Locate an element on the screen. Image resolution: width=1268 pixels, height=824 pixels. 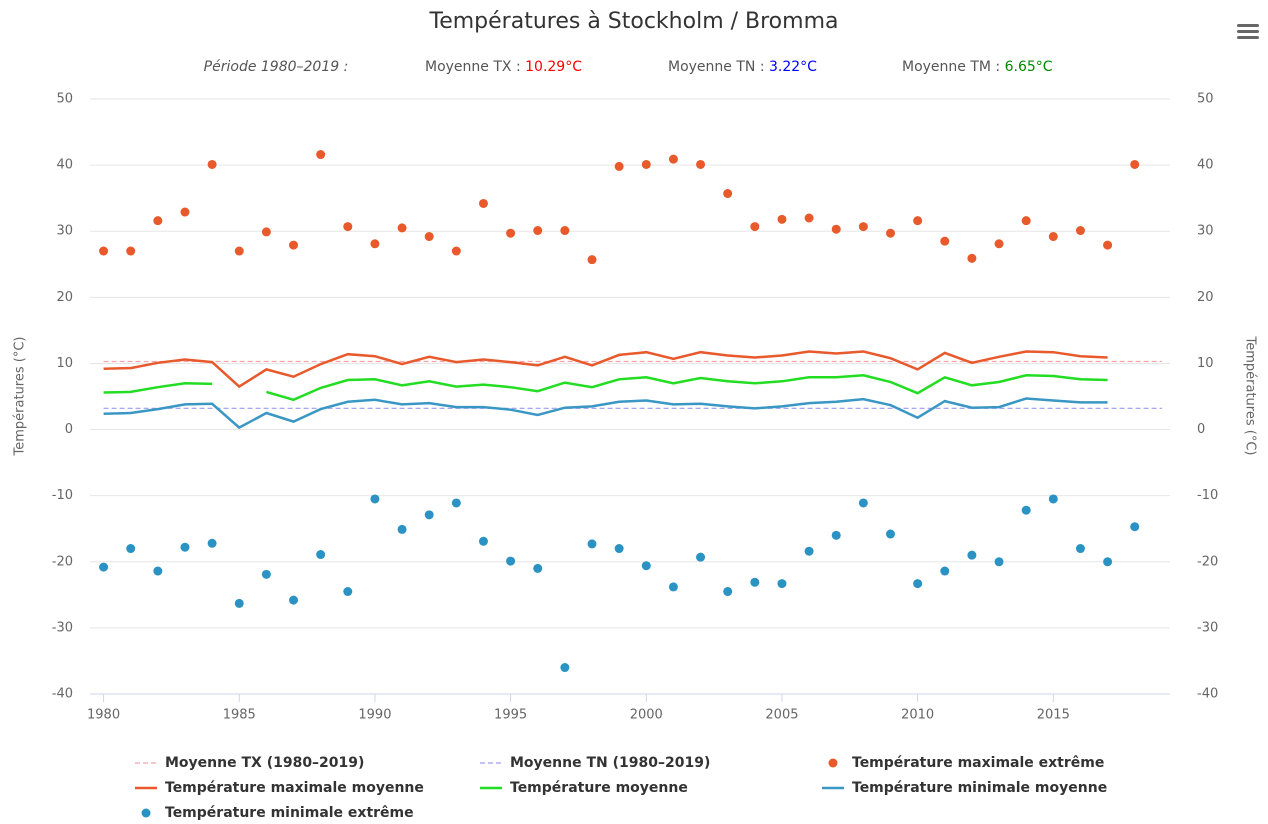
subtitle-value: 6.65°C is located at coordinates (1029, 67).